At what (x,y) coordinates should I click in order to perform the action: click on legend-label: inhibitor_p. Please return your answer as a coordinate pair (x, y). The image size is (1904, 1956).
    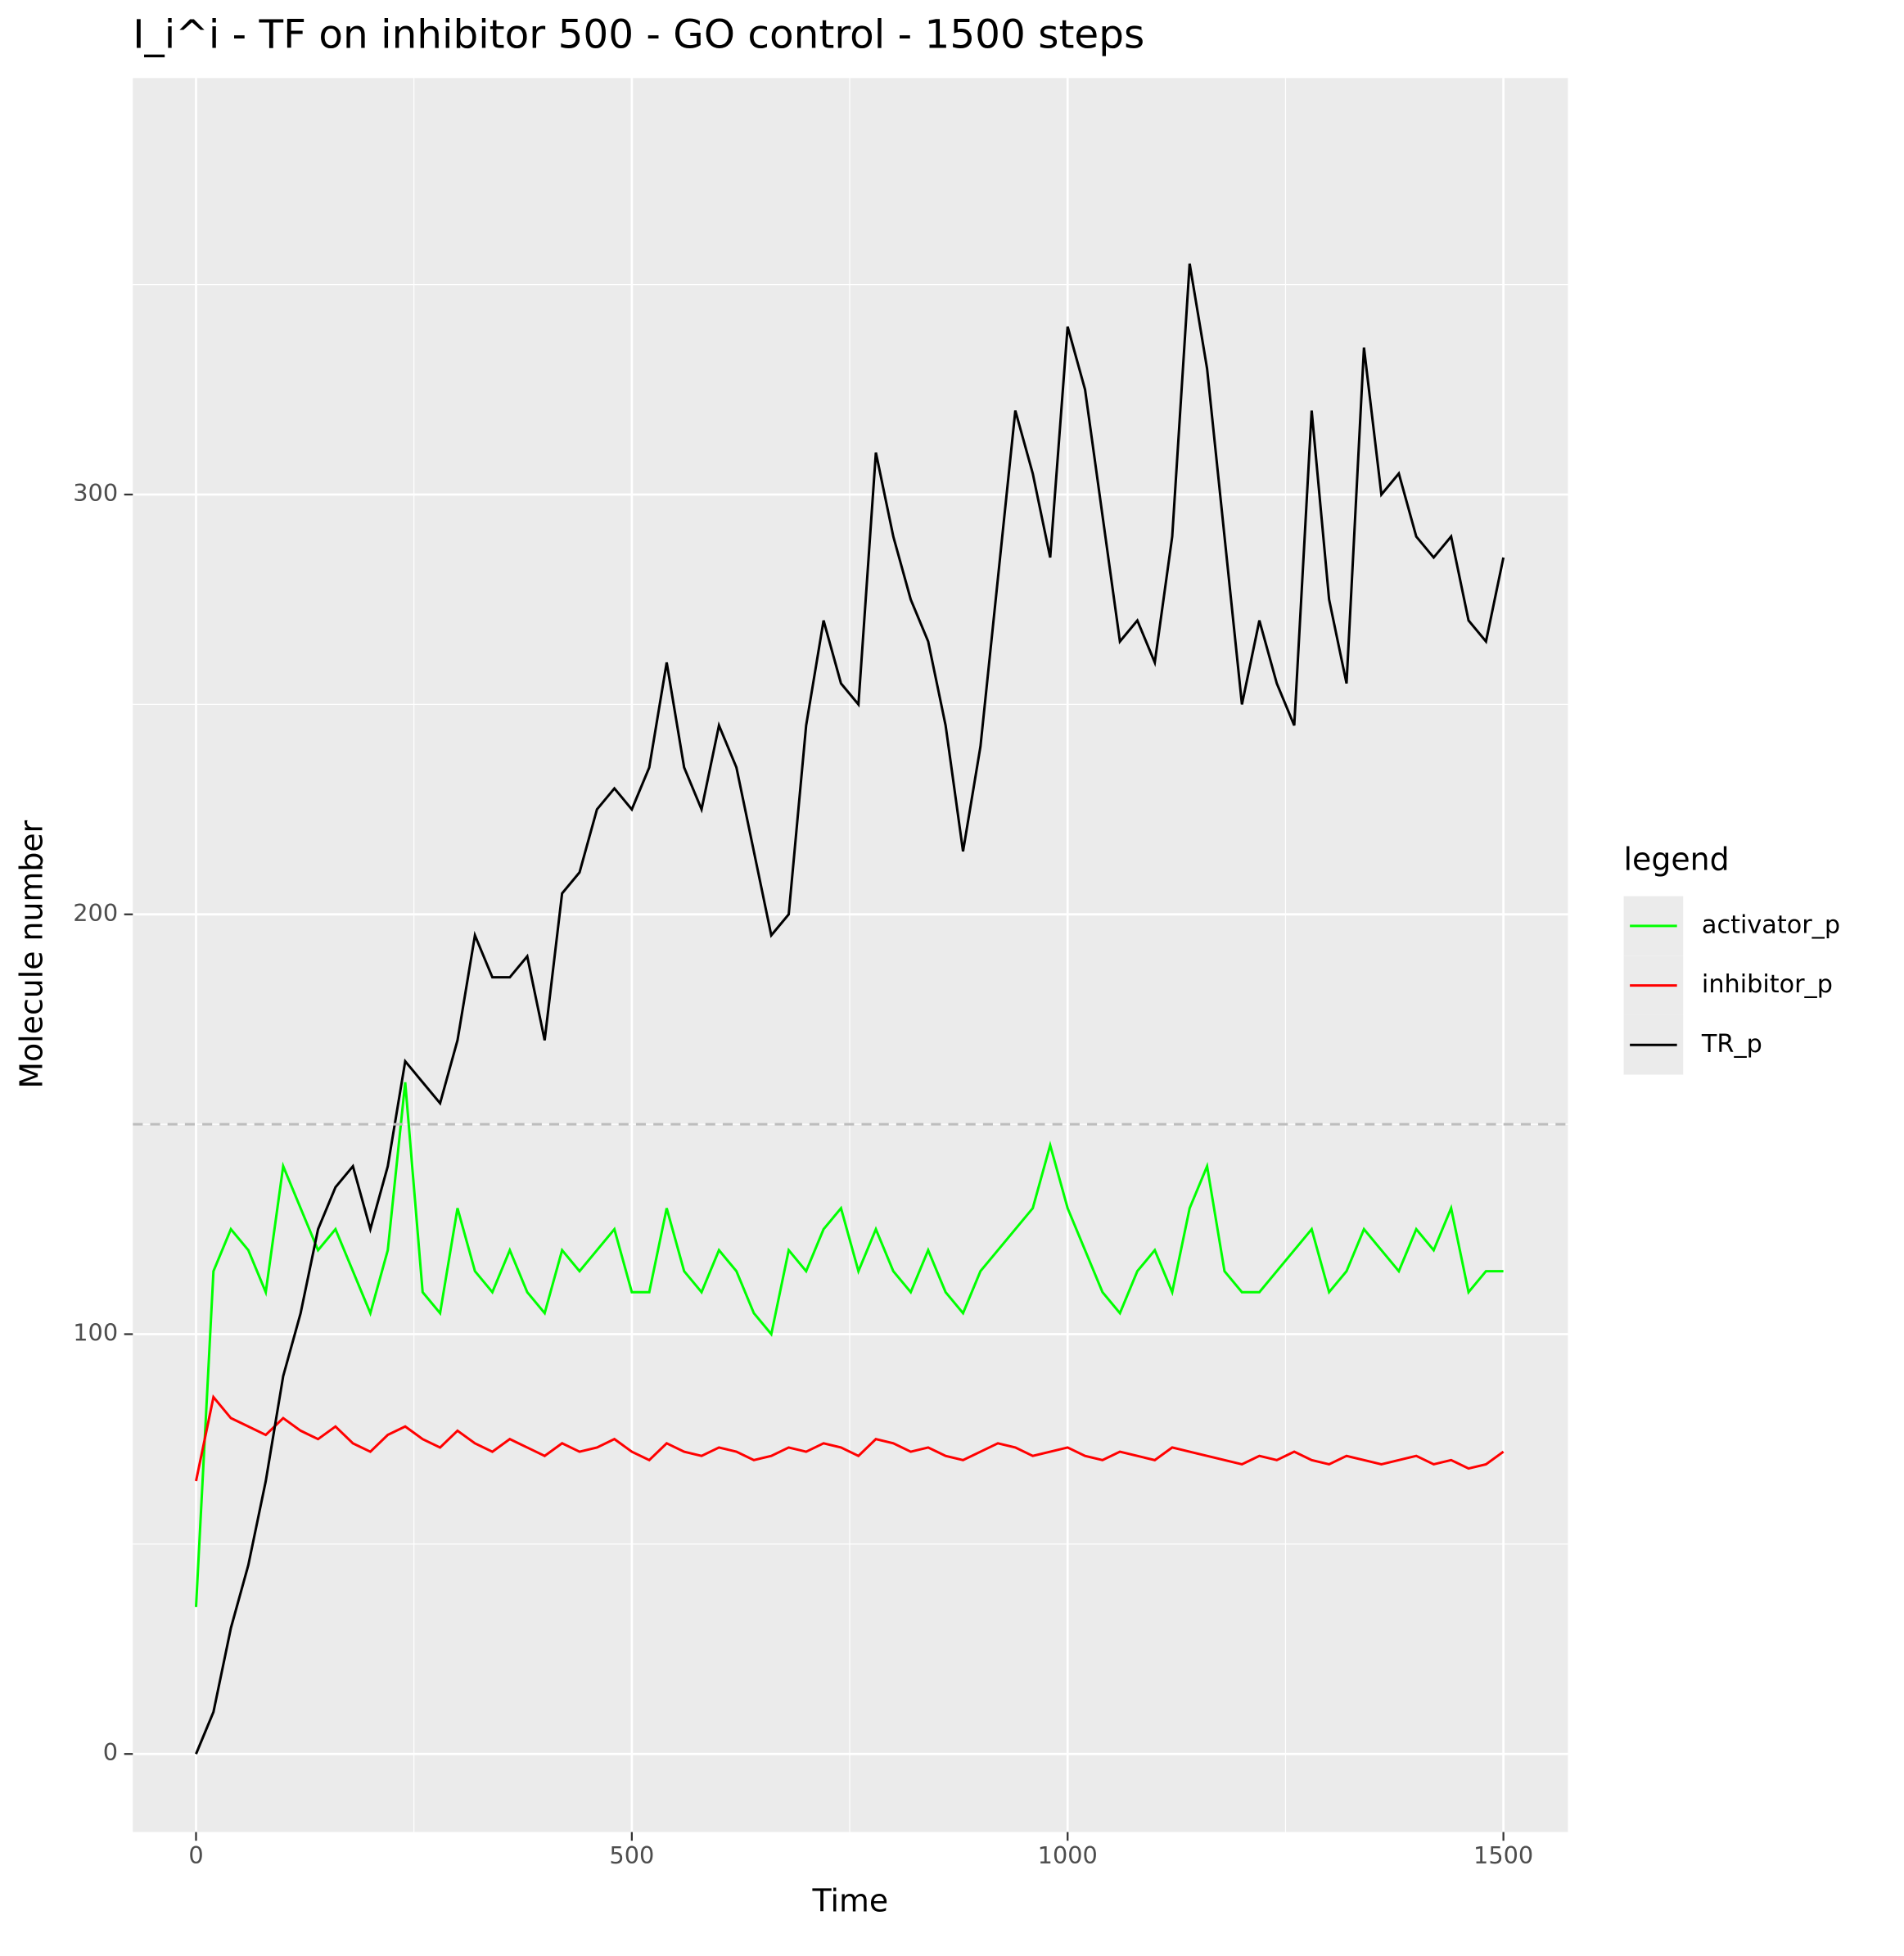
    Looking at the image, I should click on (1768, 984).